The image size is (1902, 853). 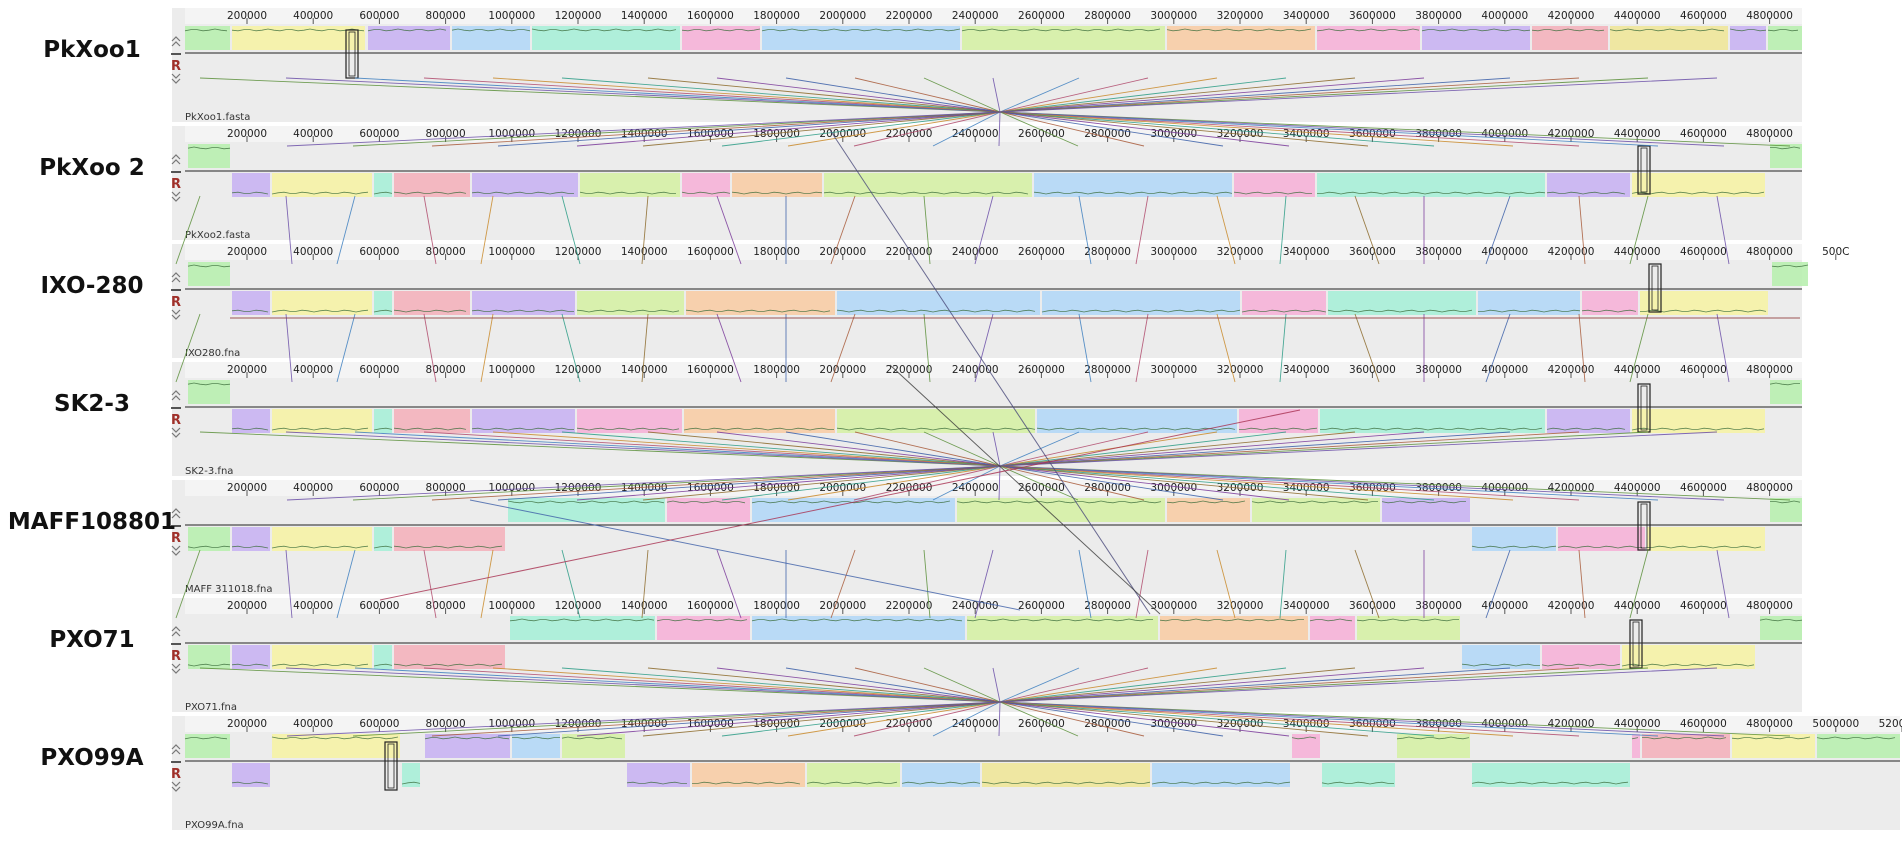 I want to click on ruler-tick-label: 3600000, so click(x=1372, y=606).